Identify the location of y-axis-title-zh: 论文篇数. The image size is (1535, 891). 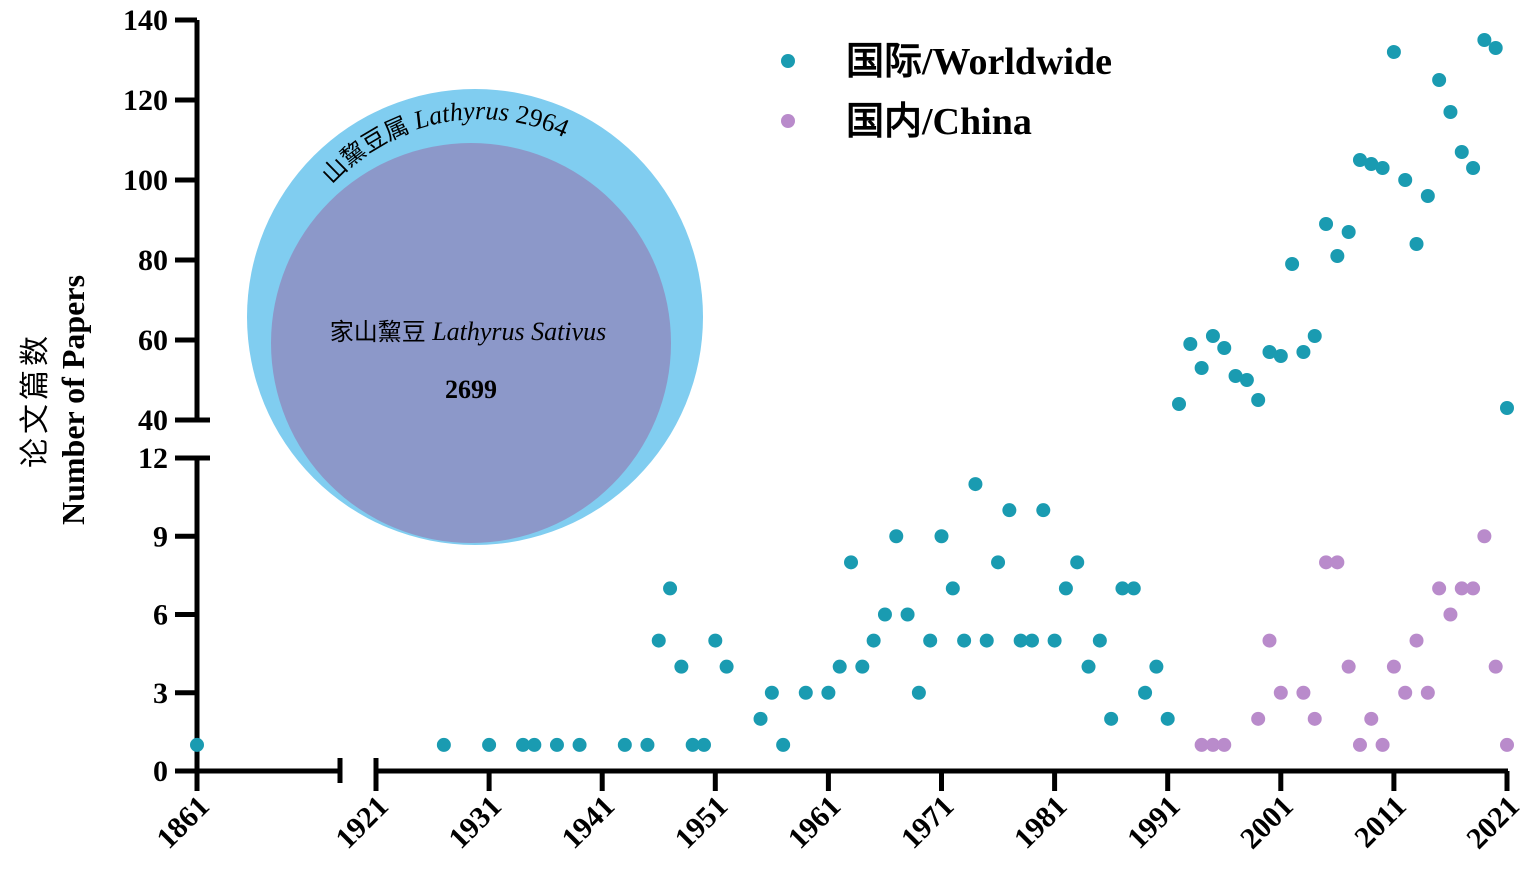
(35, 400).